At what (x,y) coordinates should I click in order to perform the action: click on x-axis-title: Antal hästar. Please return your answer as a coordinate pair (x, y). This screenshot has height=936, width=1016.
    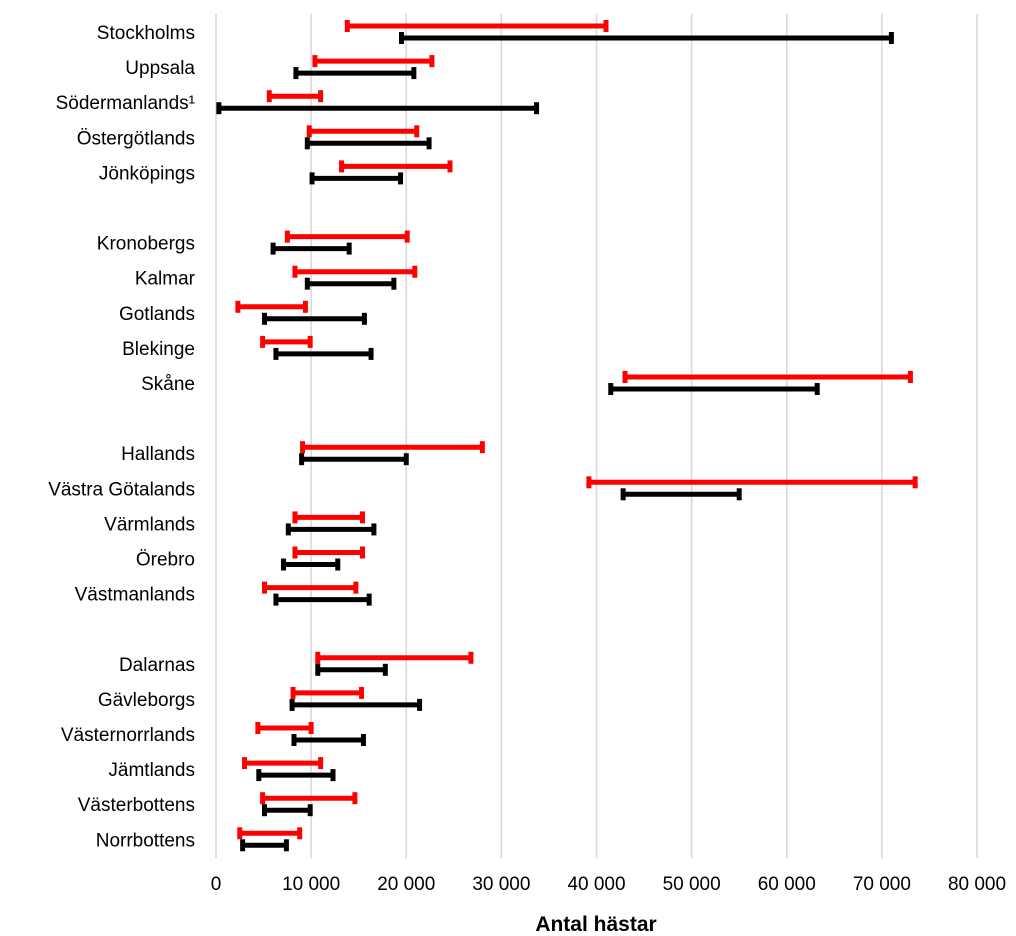
    Looking at the image, I should click on (595, 924).